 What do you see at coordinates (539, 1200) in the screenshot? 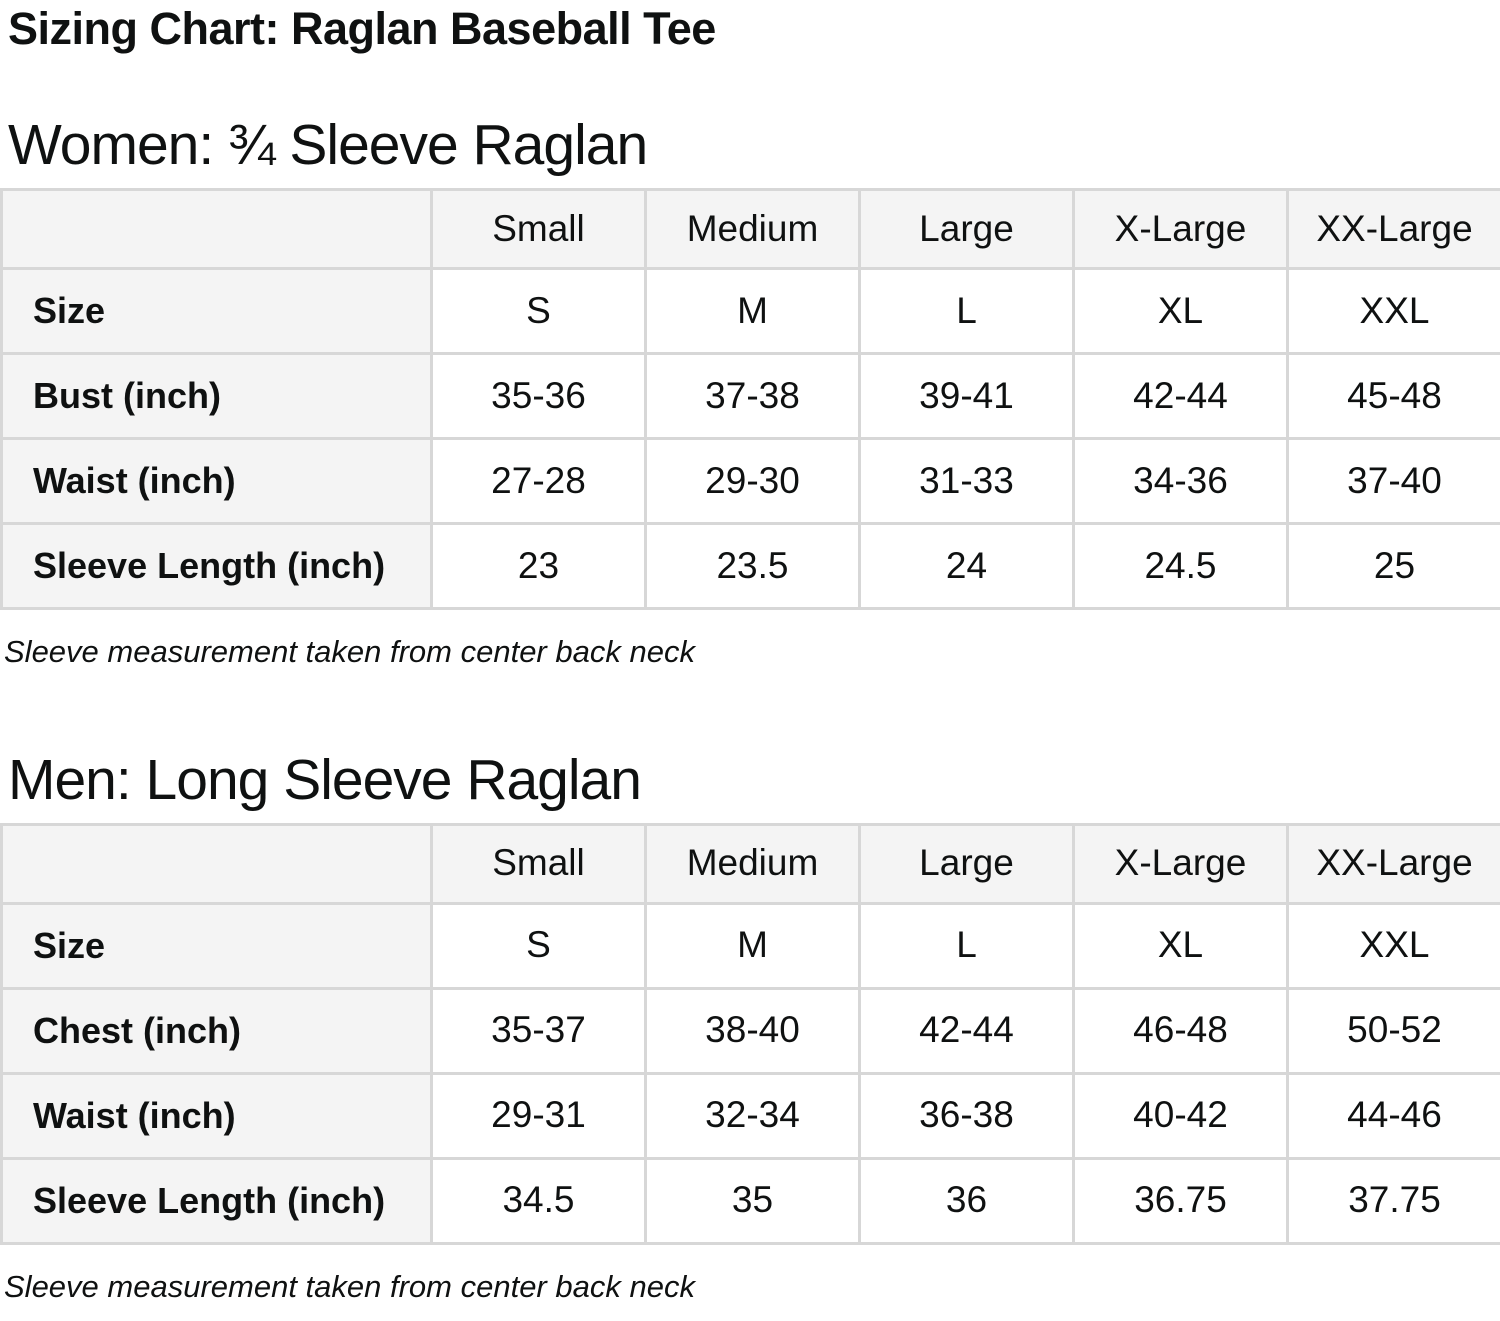
I see `table-cell: 34.5` at bounding box center [539, 1200].